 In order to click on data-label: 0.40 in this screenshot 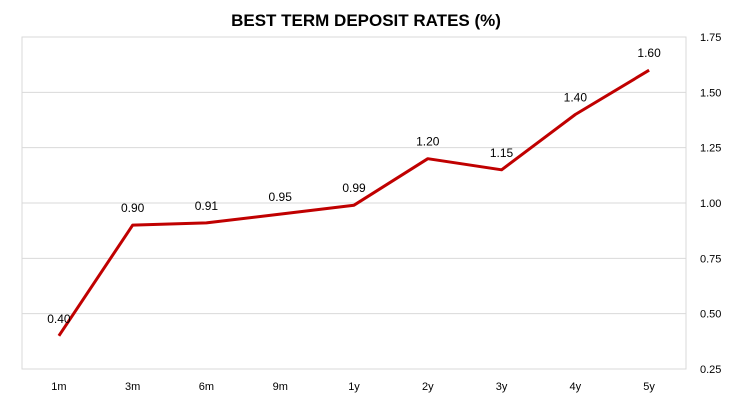, I will do `click(59, 319)`.